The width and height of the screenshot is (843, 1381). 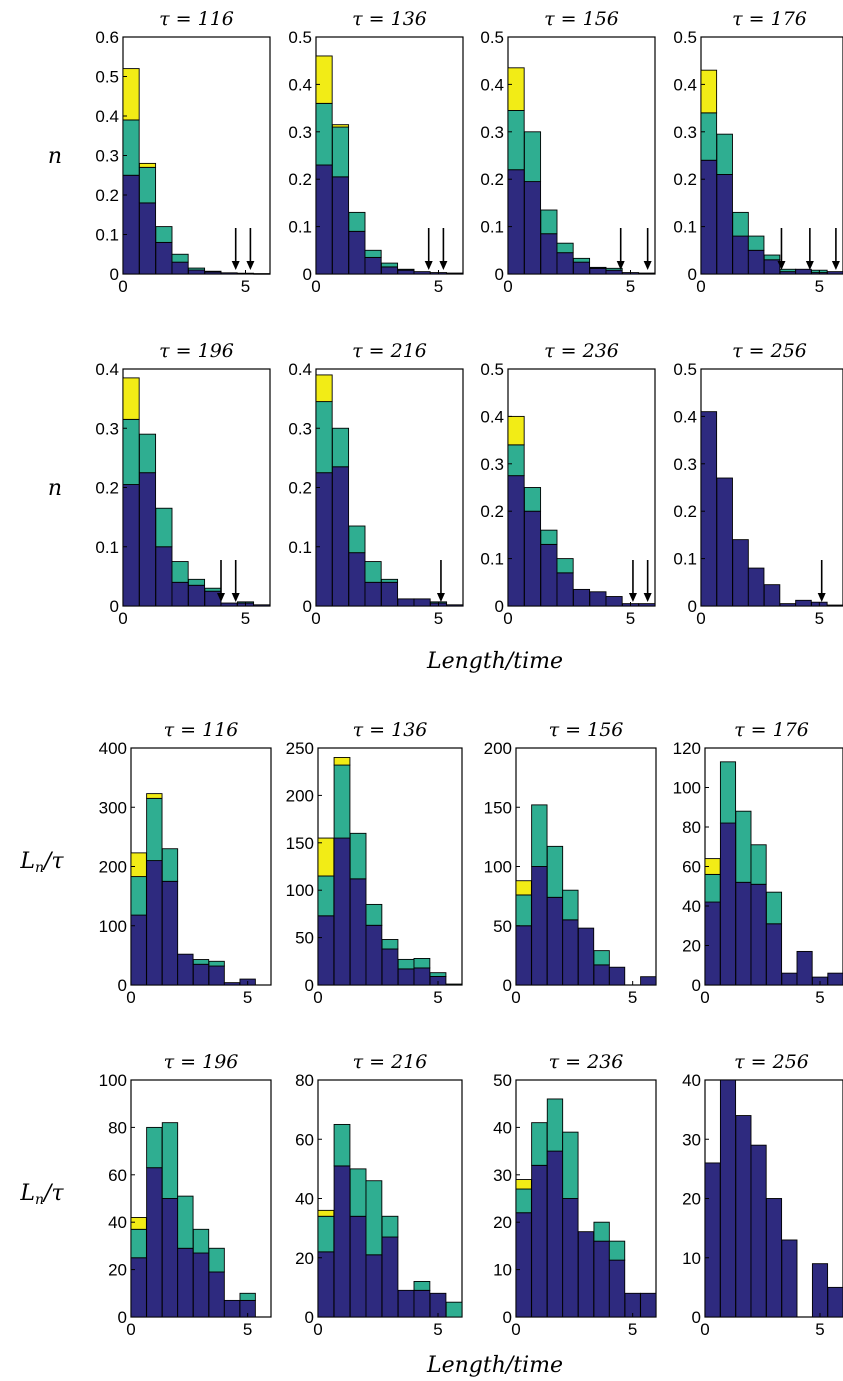 What do you see at coordinates (568, 152) in the screenshot?
I see `histogram-panel-3: 0 0.1 0.2 0.3 0.4 0.5 0 5 τ = 156` at bounding box center [568, 152].